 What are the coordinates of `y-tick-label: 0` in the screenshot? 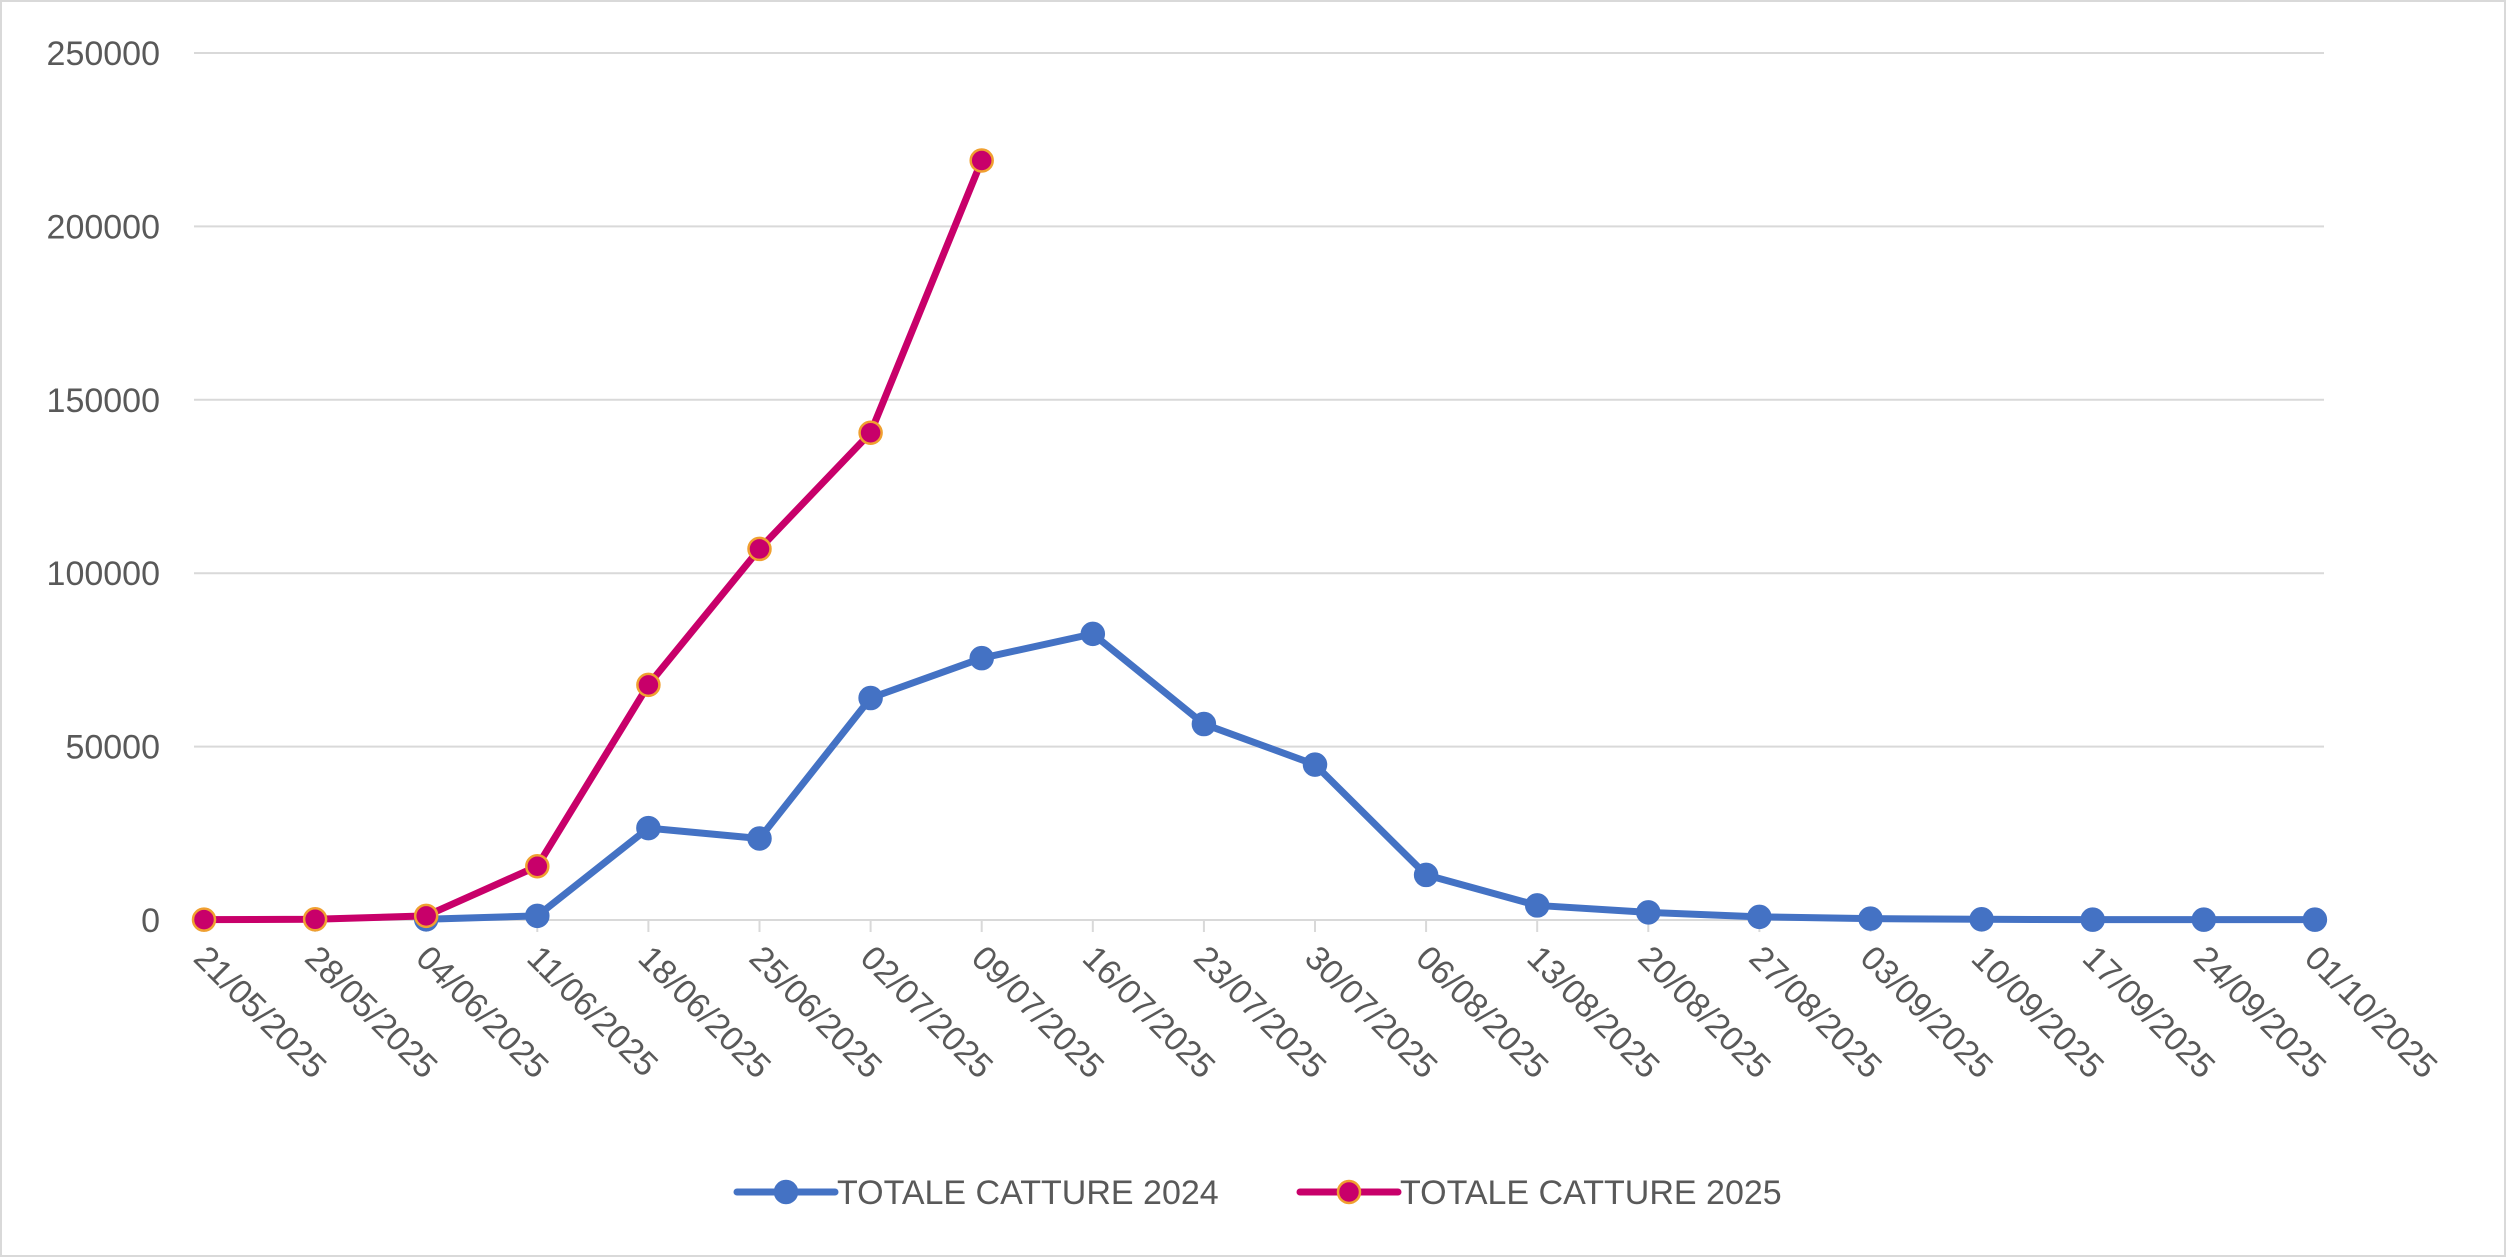 It's located at (150, 921).